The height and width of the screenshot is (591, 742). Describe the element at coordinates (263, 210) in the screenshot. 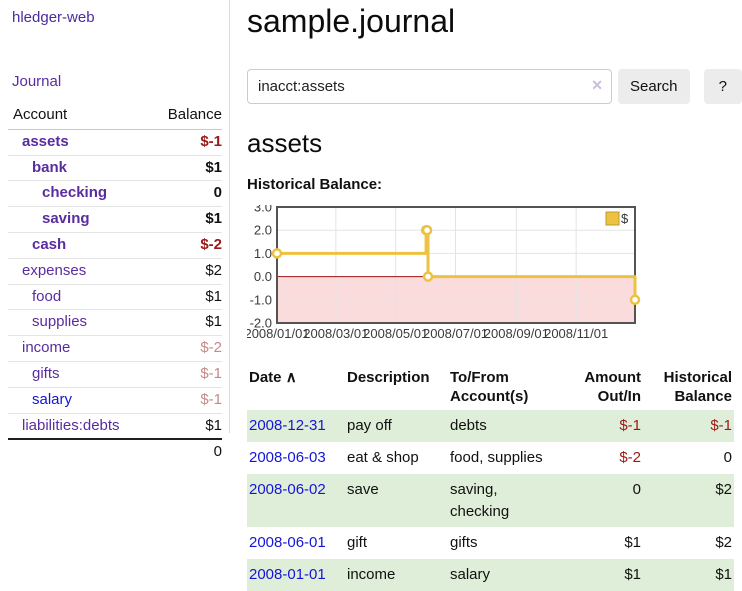

I see `svg-text: 3.0` at that location.